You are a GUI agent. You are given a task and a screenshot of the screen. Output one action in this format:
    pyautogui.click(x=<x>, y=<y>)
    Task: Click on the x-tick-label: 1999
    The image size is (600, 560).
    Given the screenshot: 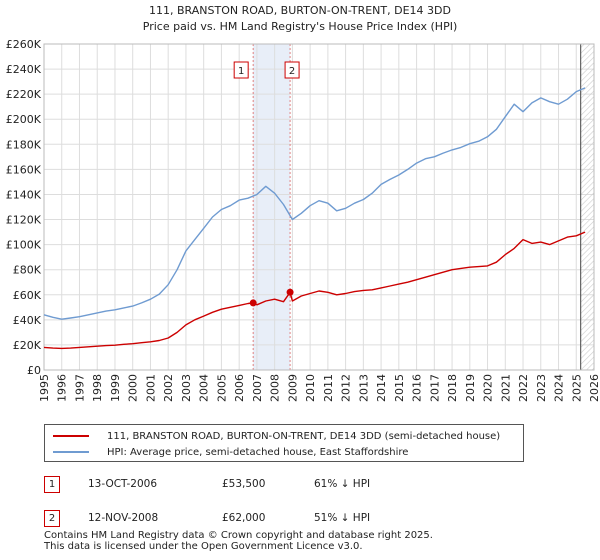 What is the action you would take?
    pyautogui.click(x=115, y=388)
    